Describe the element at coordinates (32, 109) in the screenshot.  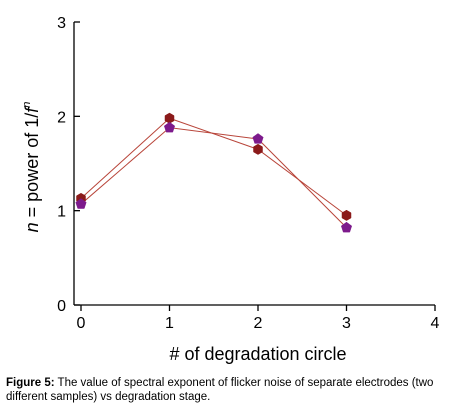
I see `y-axis-title-f: f` at that location.